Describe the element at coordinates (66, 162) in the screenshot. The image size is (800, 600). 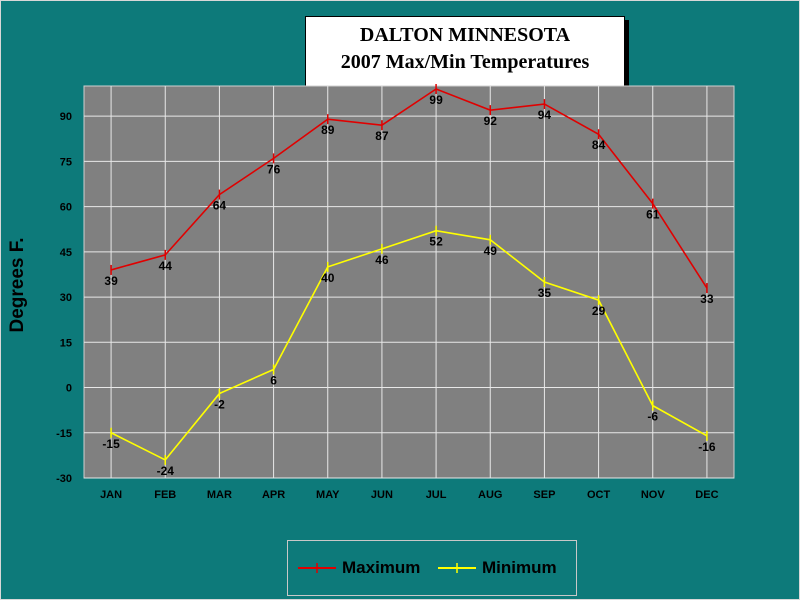
I see `y-tick-label: 75` at that location.